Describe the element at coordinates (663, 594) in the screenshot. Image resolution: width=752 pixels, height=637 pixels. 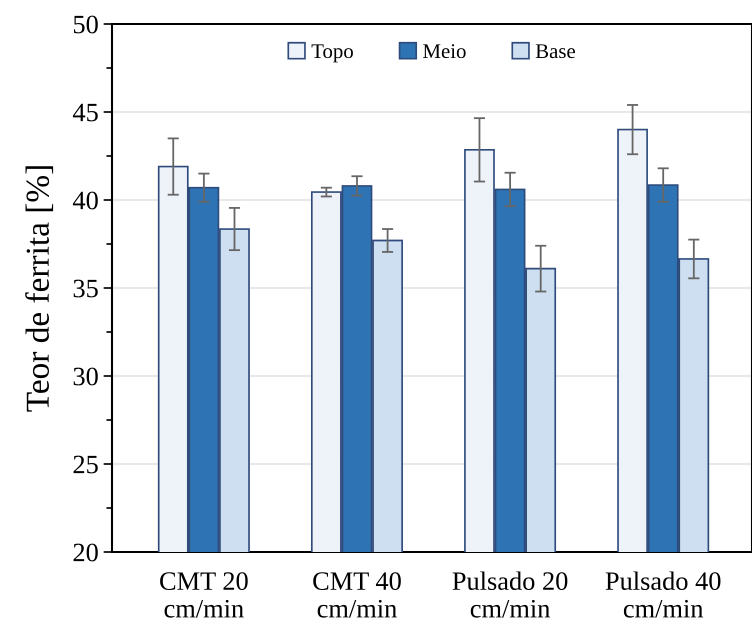
I see `x-tick-label: Pulsado 40 cm/min` at that location.